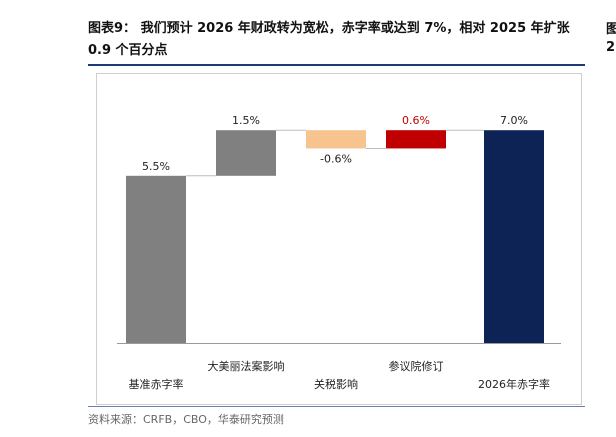 This screenshot has width=616, height=437. Describe the element at coordinates (416, 120) in the screenshot. I see `data-label-4: 0.6%` at that location.